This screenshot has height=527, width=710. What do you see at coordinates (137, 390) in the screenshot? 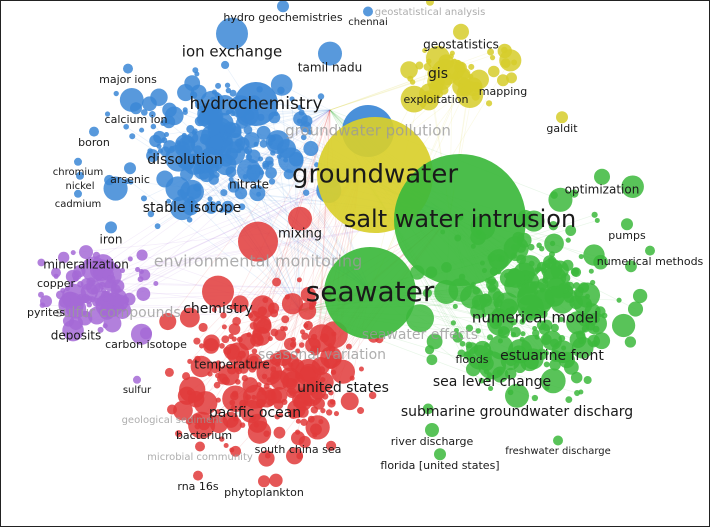
I see `node-label: sulfur` at bounding box center [137, 390].